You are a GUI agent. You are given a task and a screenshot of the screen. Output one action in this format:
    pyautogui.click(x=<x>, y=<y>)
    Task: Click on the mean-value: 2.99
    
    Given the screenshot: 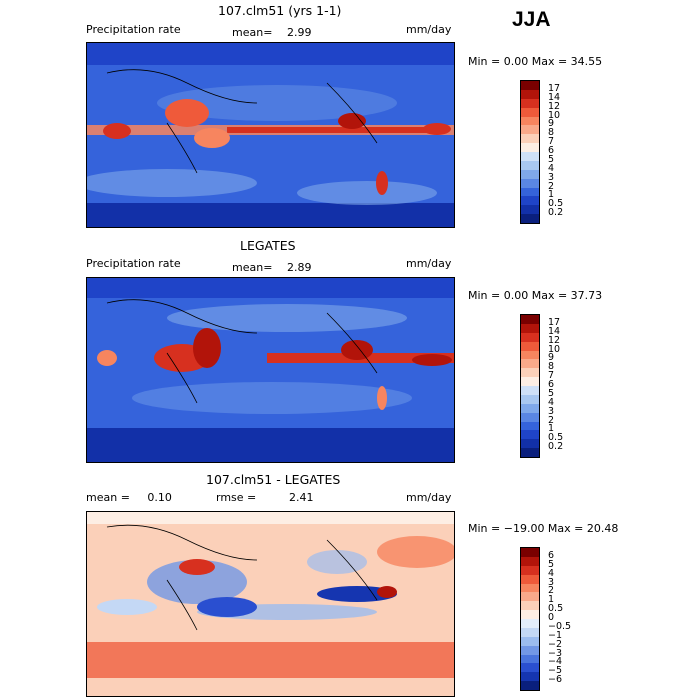 What is the action you would take?
    pyautogui.click(x=299, y=32)
    